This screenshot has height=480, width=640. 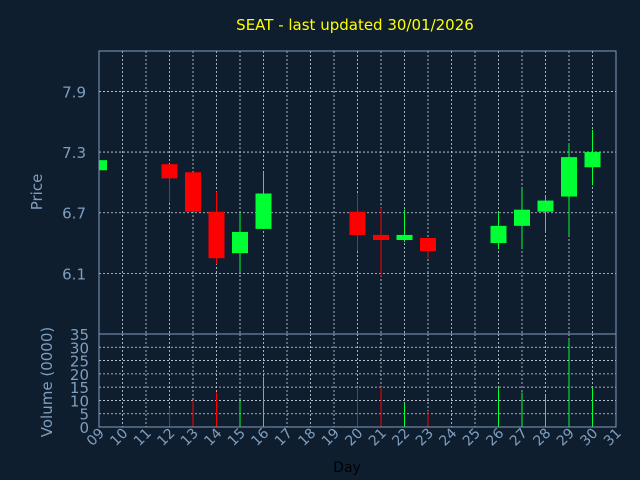 I want to click on price-axis-ticks: 6.1 6.7 7.3 7.9, so click(x=74, y=183).